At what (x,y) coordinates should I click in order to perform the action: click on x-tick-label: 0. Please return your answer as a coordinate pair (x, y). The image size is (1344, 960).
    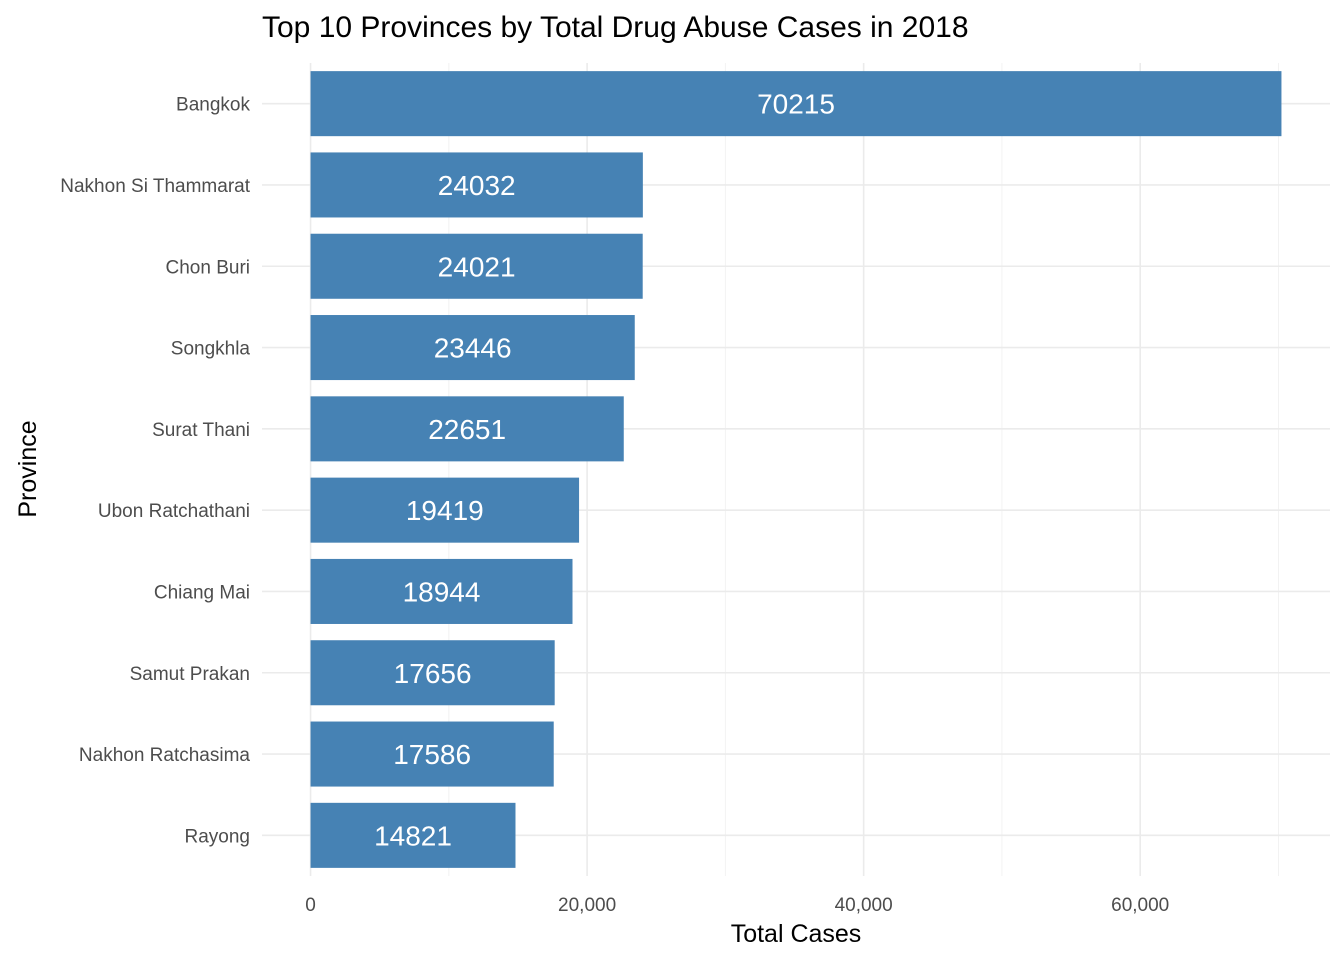
    Looking at the image, I should click on (310, 905).